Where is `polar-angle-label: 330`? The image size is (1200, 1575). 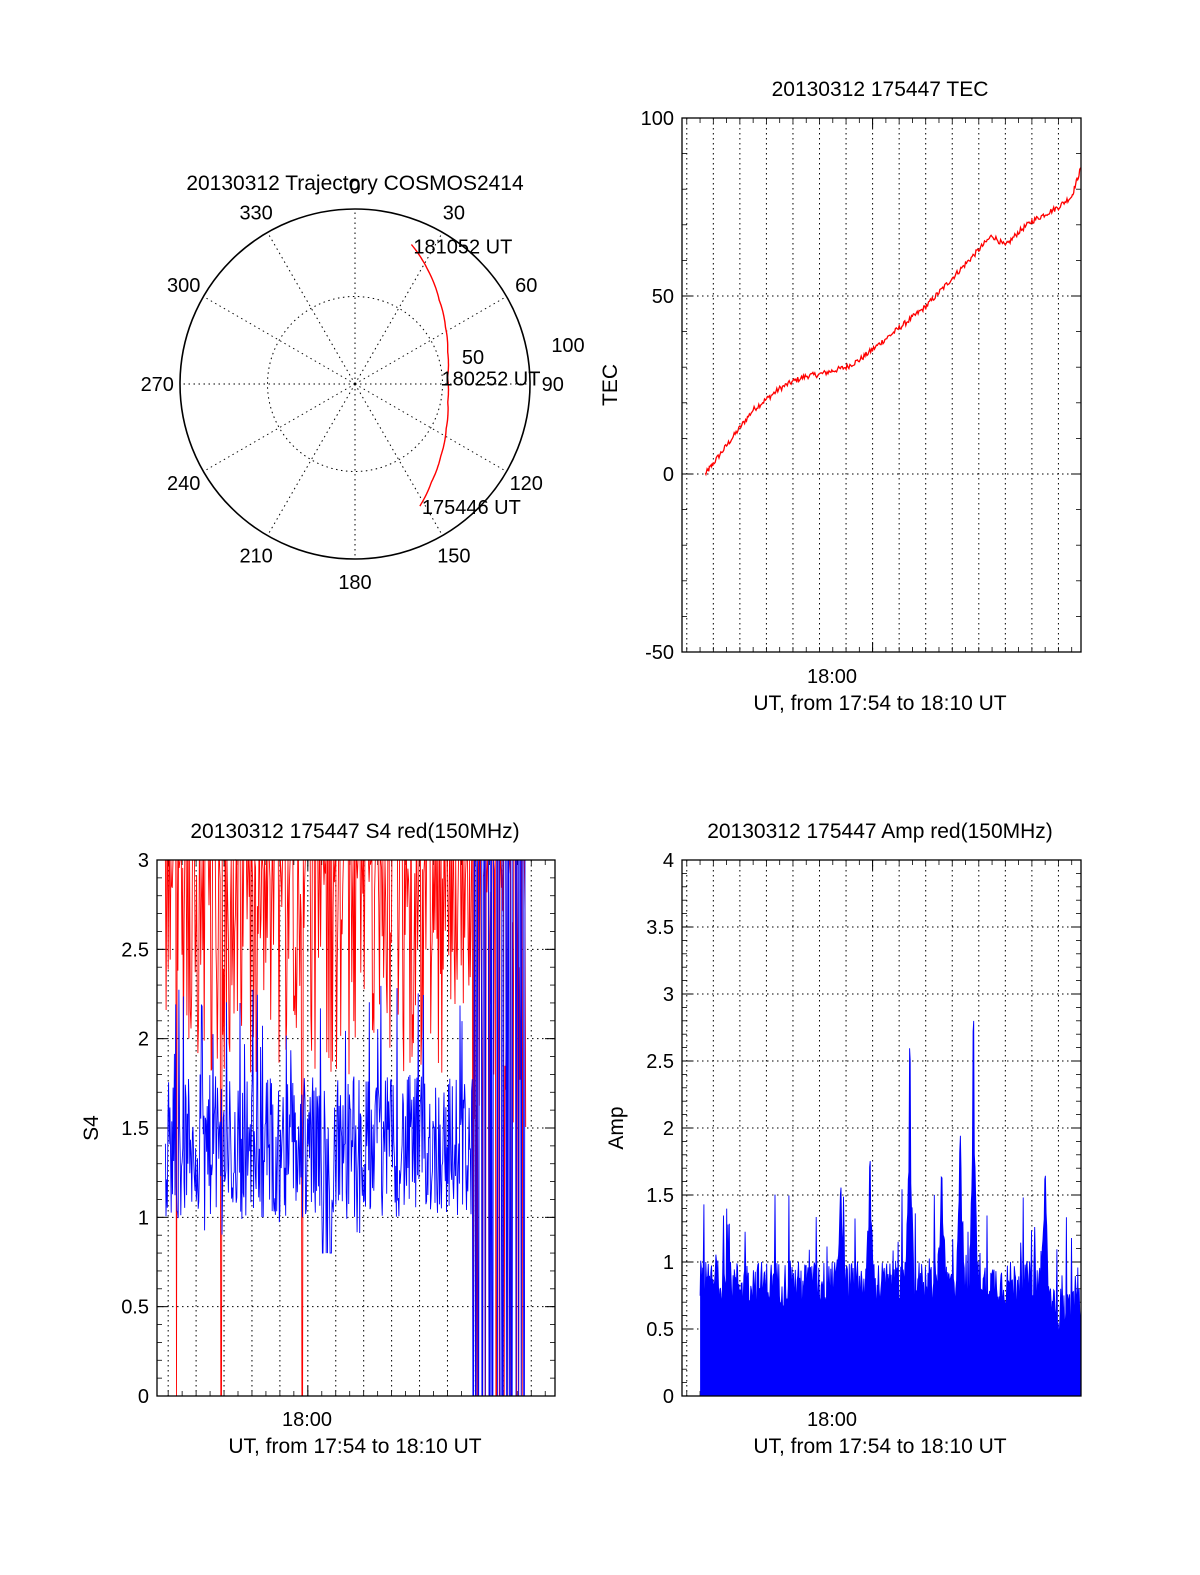 polar-angle-label: 330 is located at coordinates (255, 214).